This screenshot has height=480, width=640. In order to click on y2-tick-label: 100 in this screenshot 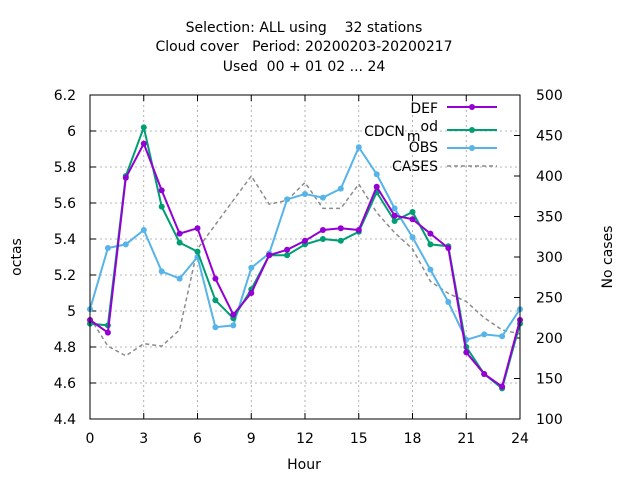, I will do `click(549, 420)`.